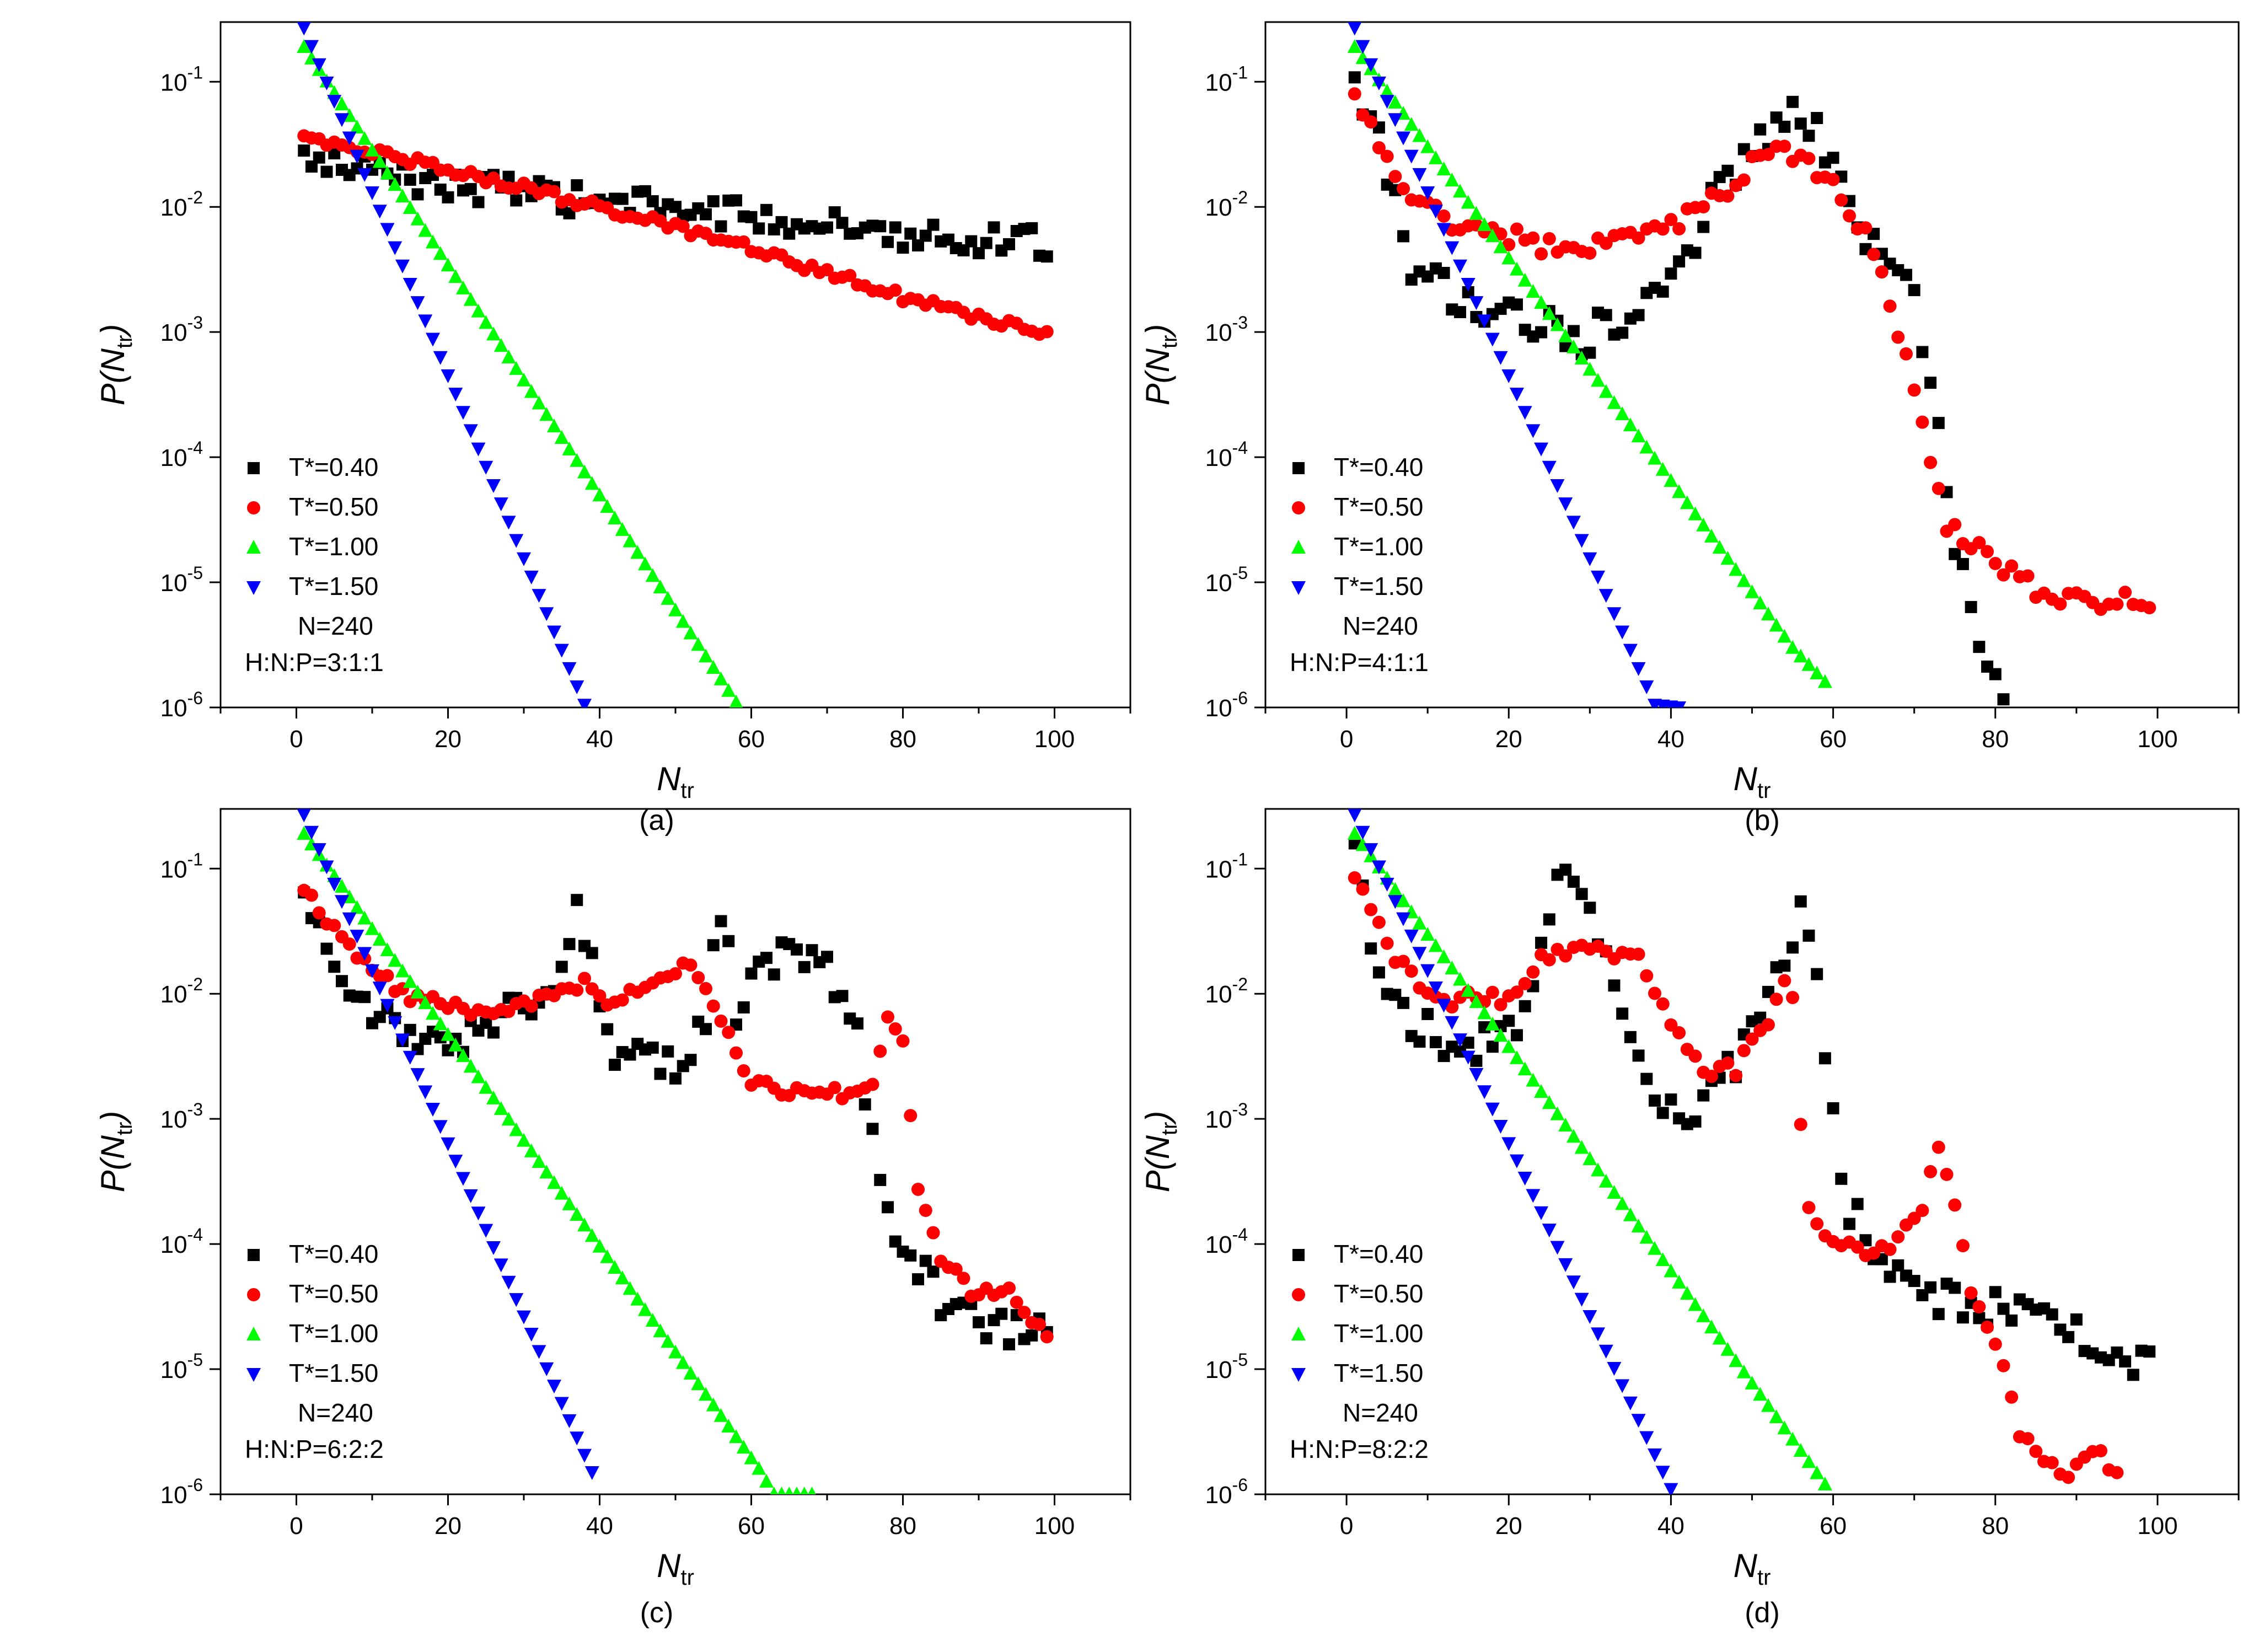 The height and width of the screenshot is (1652, 2264). I want to click on x-tick-label: 60, so click(1833, 1526).